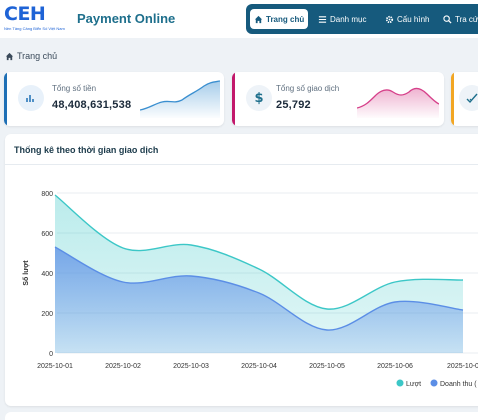 Image resolution: width=478 pixels, height=420 pixels. Describe the element at coordinates (47, 274) in the screenshot. I see `y-tick-label: 400` at that location.